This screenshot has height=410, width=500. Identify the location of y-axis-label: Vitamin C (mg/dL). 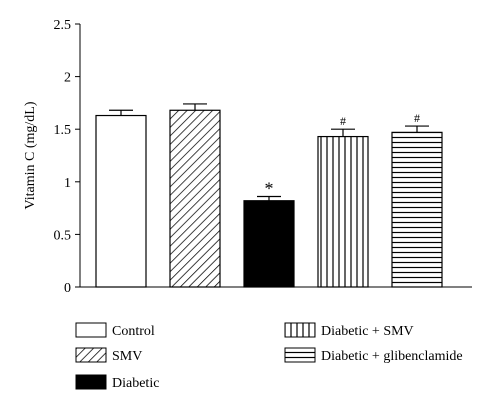
(30, 155).